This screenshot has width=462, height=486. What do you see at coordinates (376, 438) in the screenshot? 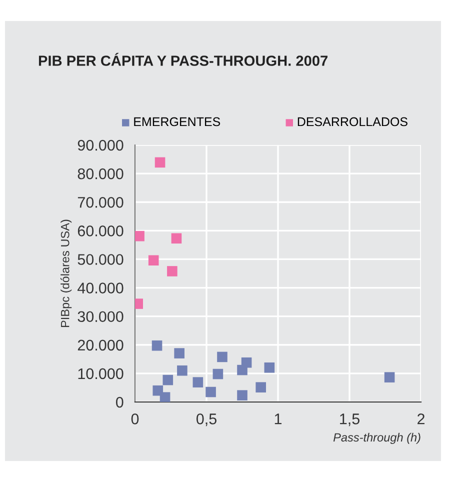
I see `x-axis-title: Pass-through (h)` at bounding box center [376, 438].